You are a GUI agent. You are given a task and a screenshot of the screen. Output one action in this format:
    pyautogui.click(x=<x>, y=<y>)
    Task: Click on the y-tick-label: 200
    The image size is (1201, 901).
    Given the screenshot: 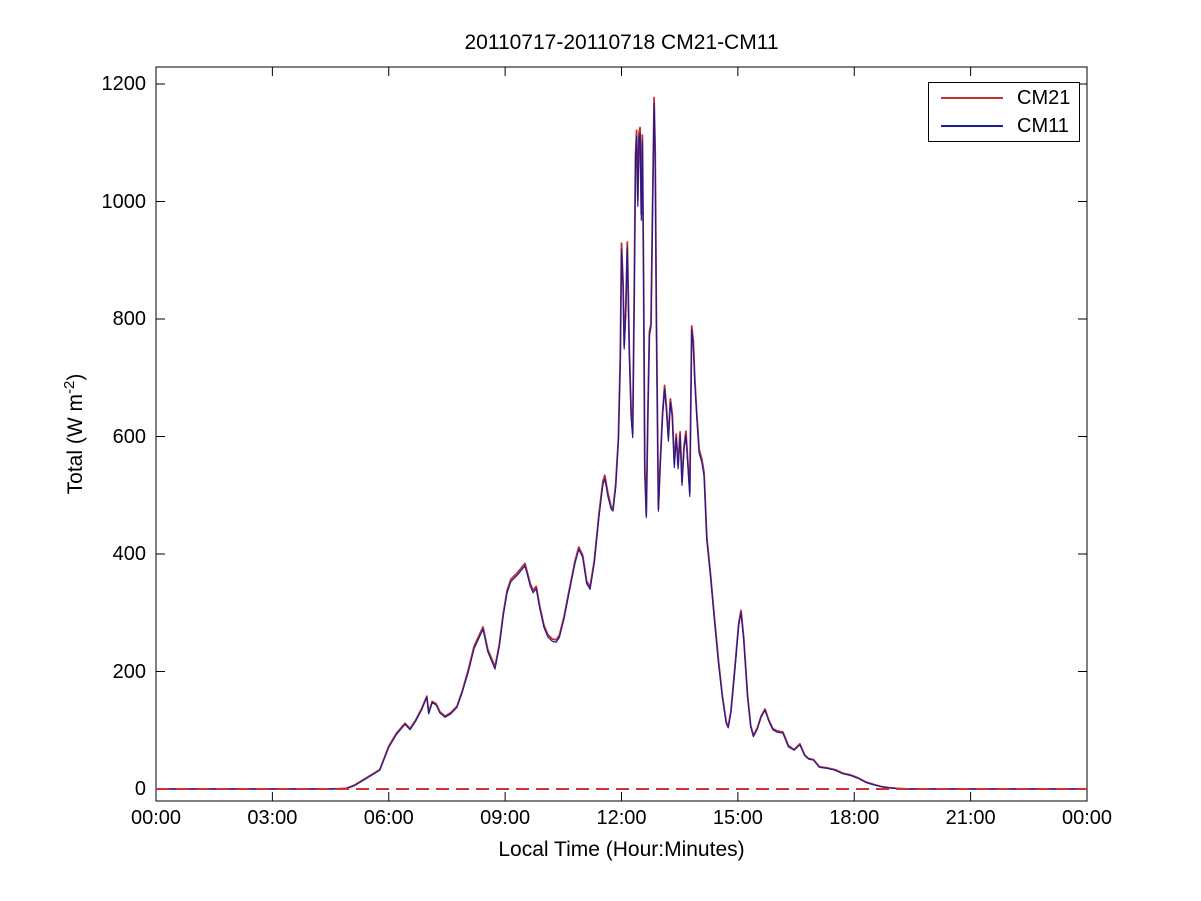 What is the action you would take?
    pyautogui.click(x=129, y=671)
    